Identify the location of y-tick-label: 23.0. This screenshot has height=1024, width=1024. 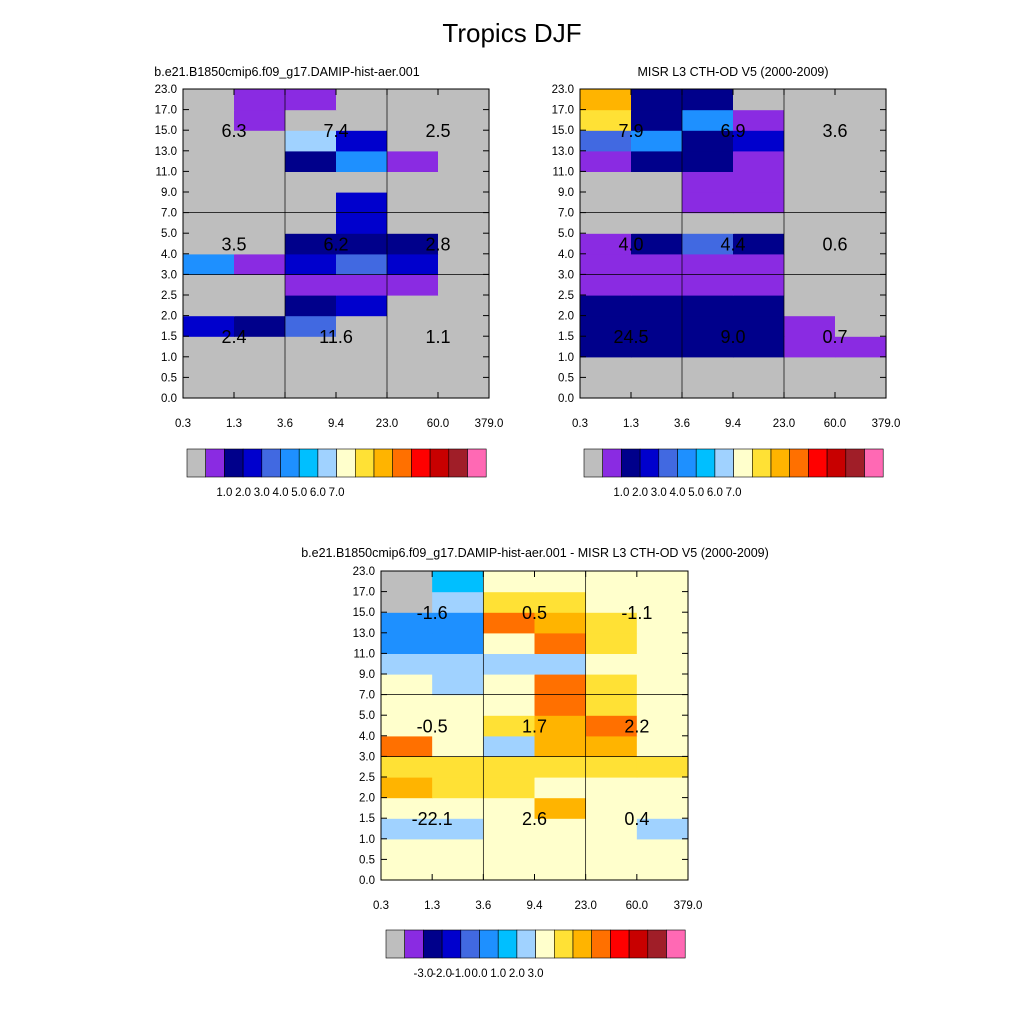
(166, 90).